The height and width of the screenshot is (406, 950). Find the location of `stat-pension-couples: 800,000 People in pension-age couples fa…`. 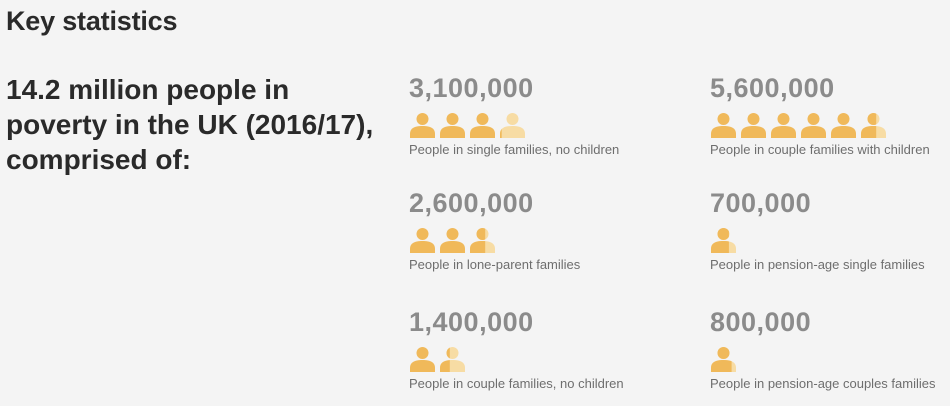

stat-pension-couples: 800,000 People in pension-age couples fa… is located at coordinates (830, 348).